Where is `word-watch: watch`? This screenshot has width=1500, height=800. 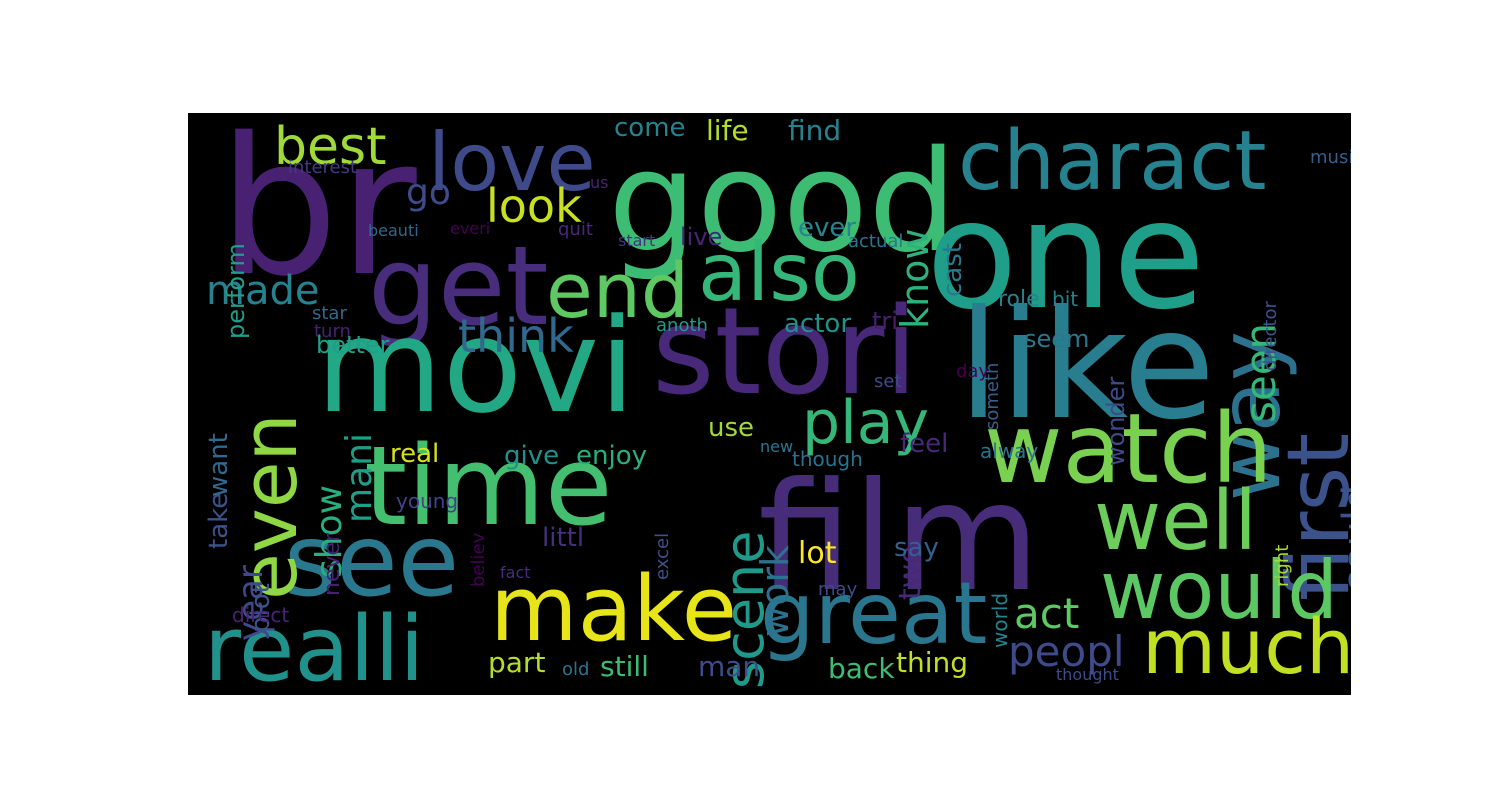 word-watch: watch is located at coordinates (1128, 449).